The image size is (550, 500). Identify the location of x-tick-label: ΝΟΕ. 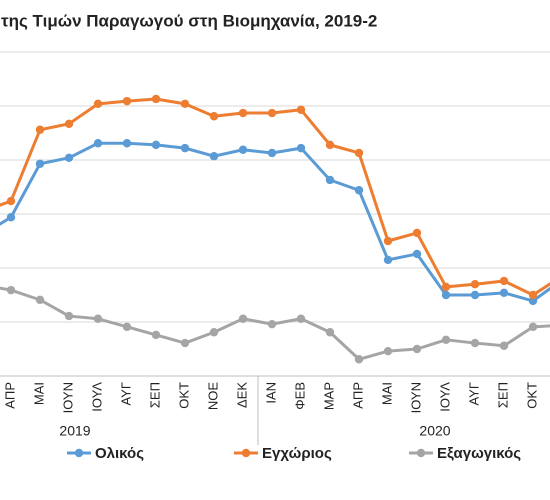
(212, 396).